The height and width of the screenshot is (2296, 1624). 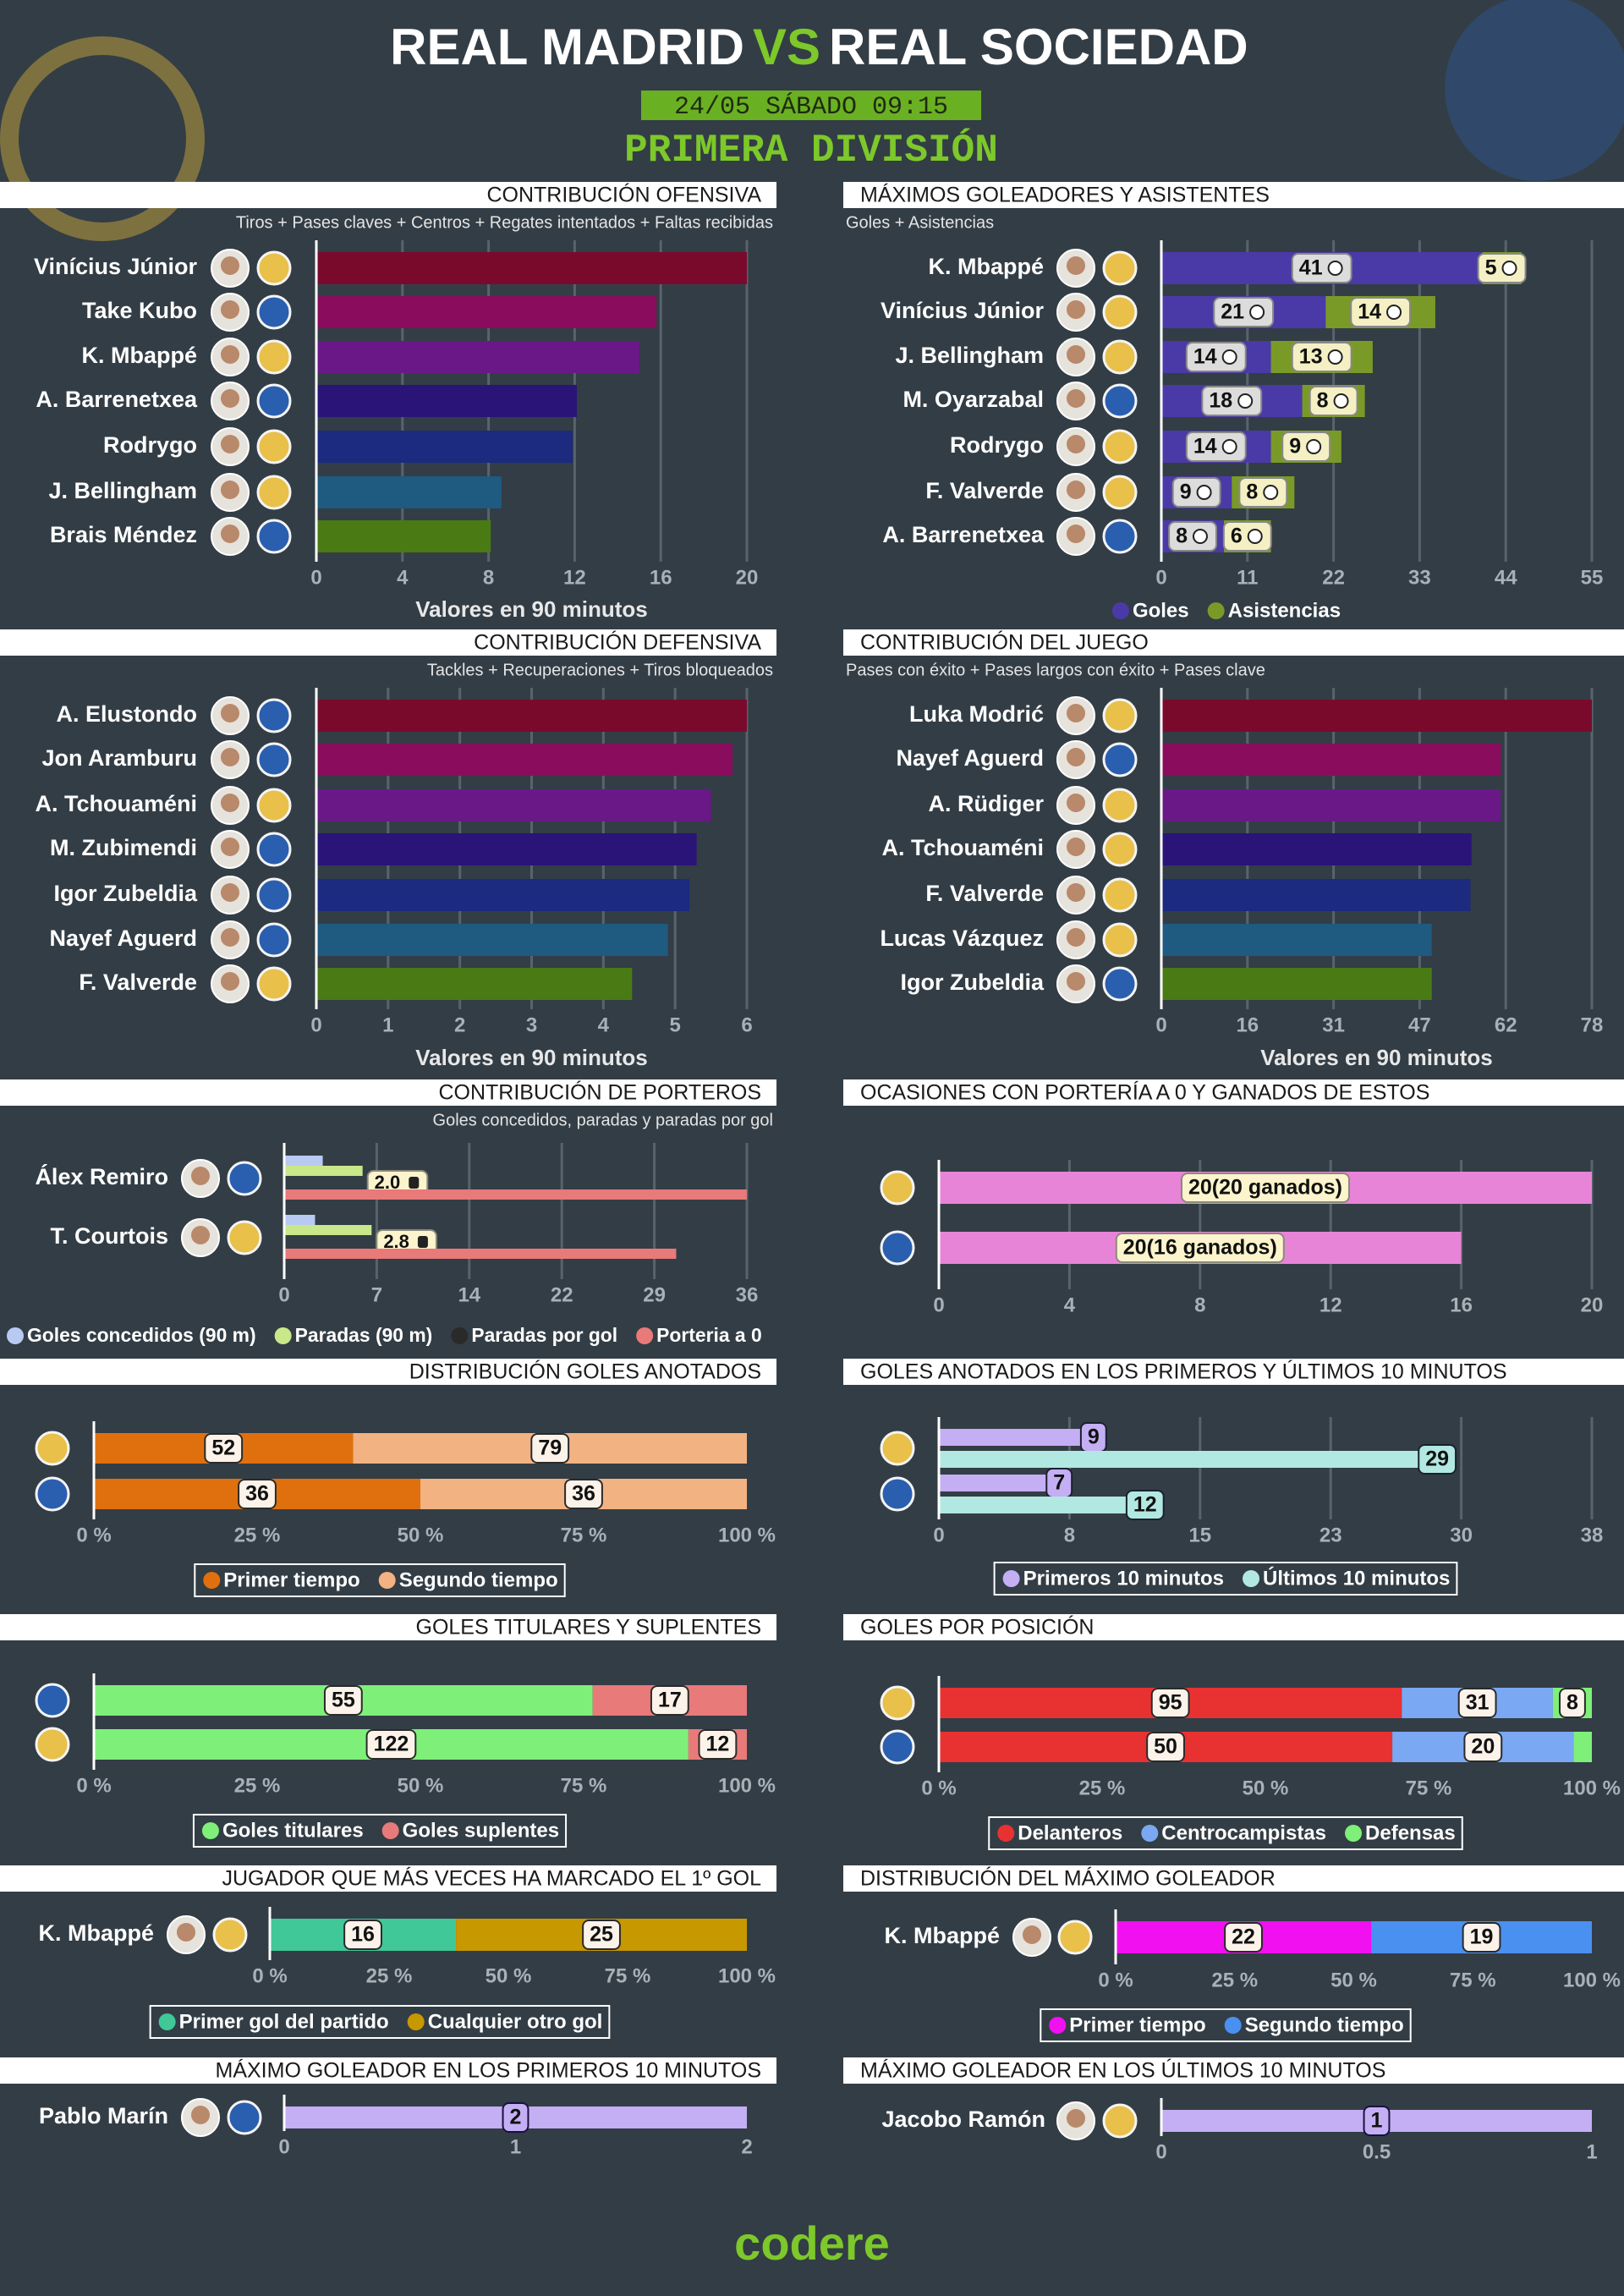 What do you see at coordinates (974, 399) in the screenshot?
I see `category-label: M. Oyarzabal` at bounding box center [974, 399].